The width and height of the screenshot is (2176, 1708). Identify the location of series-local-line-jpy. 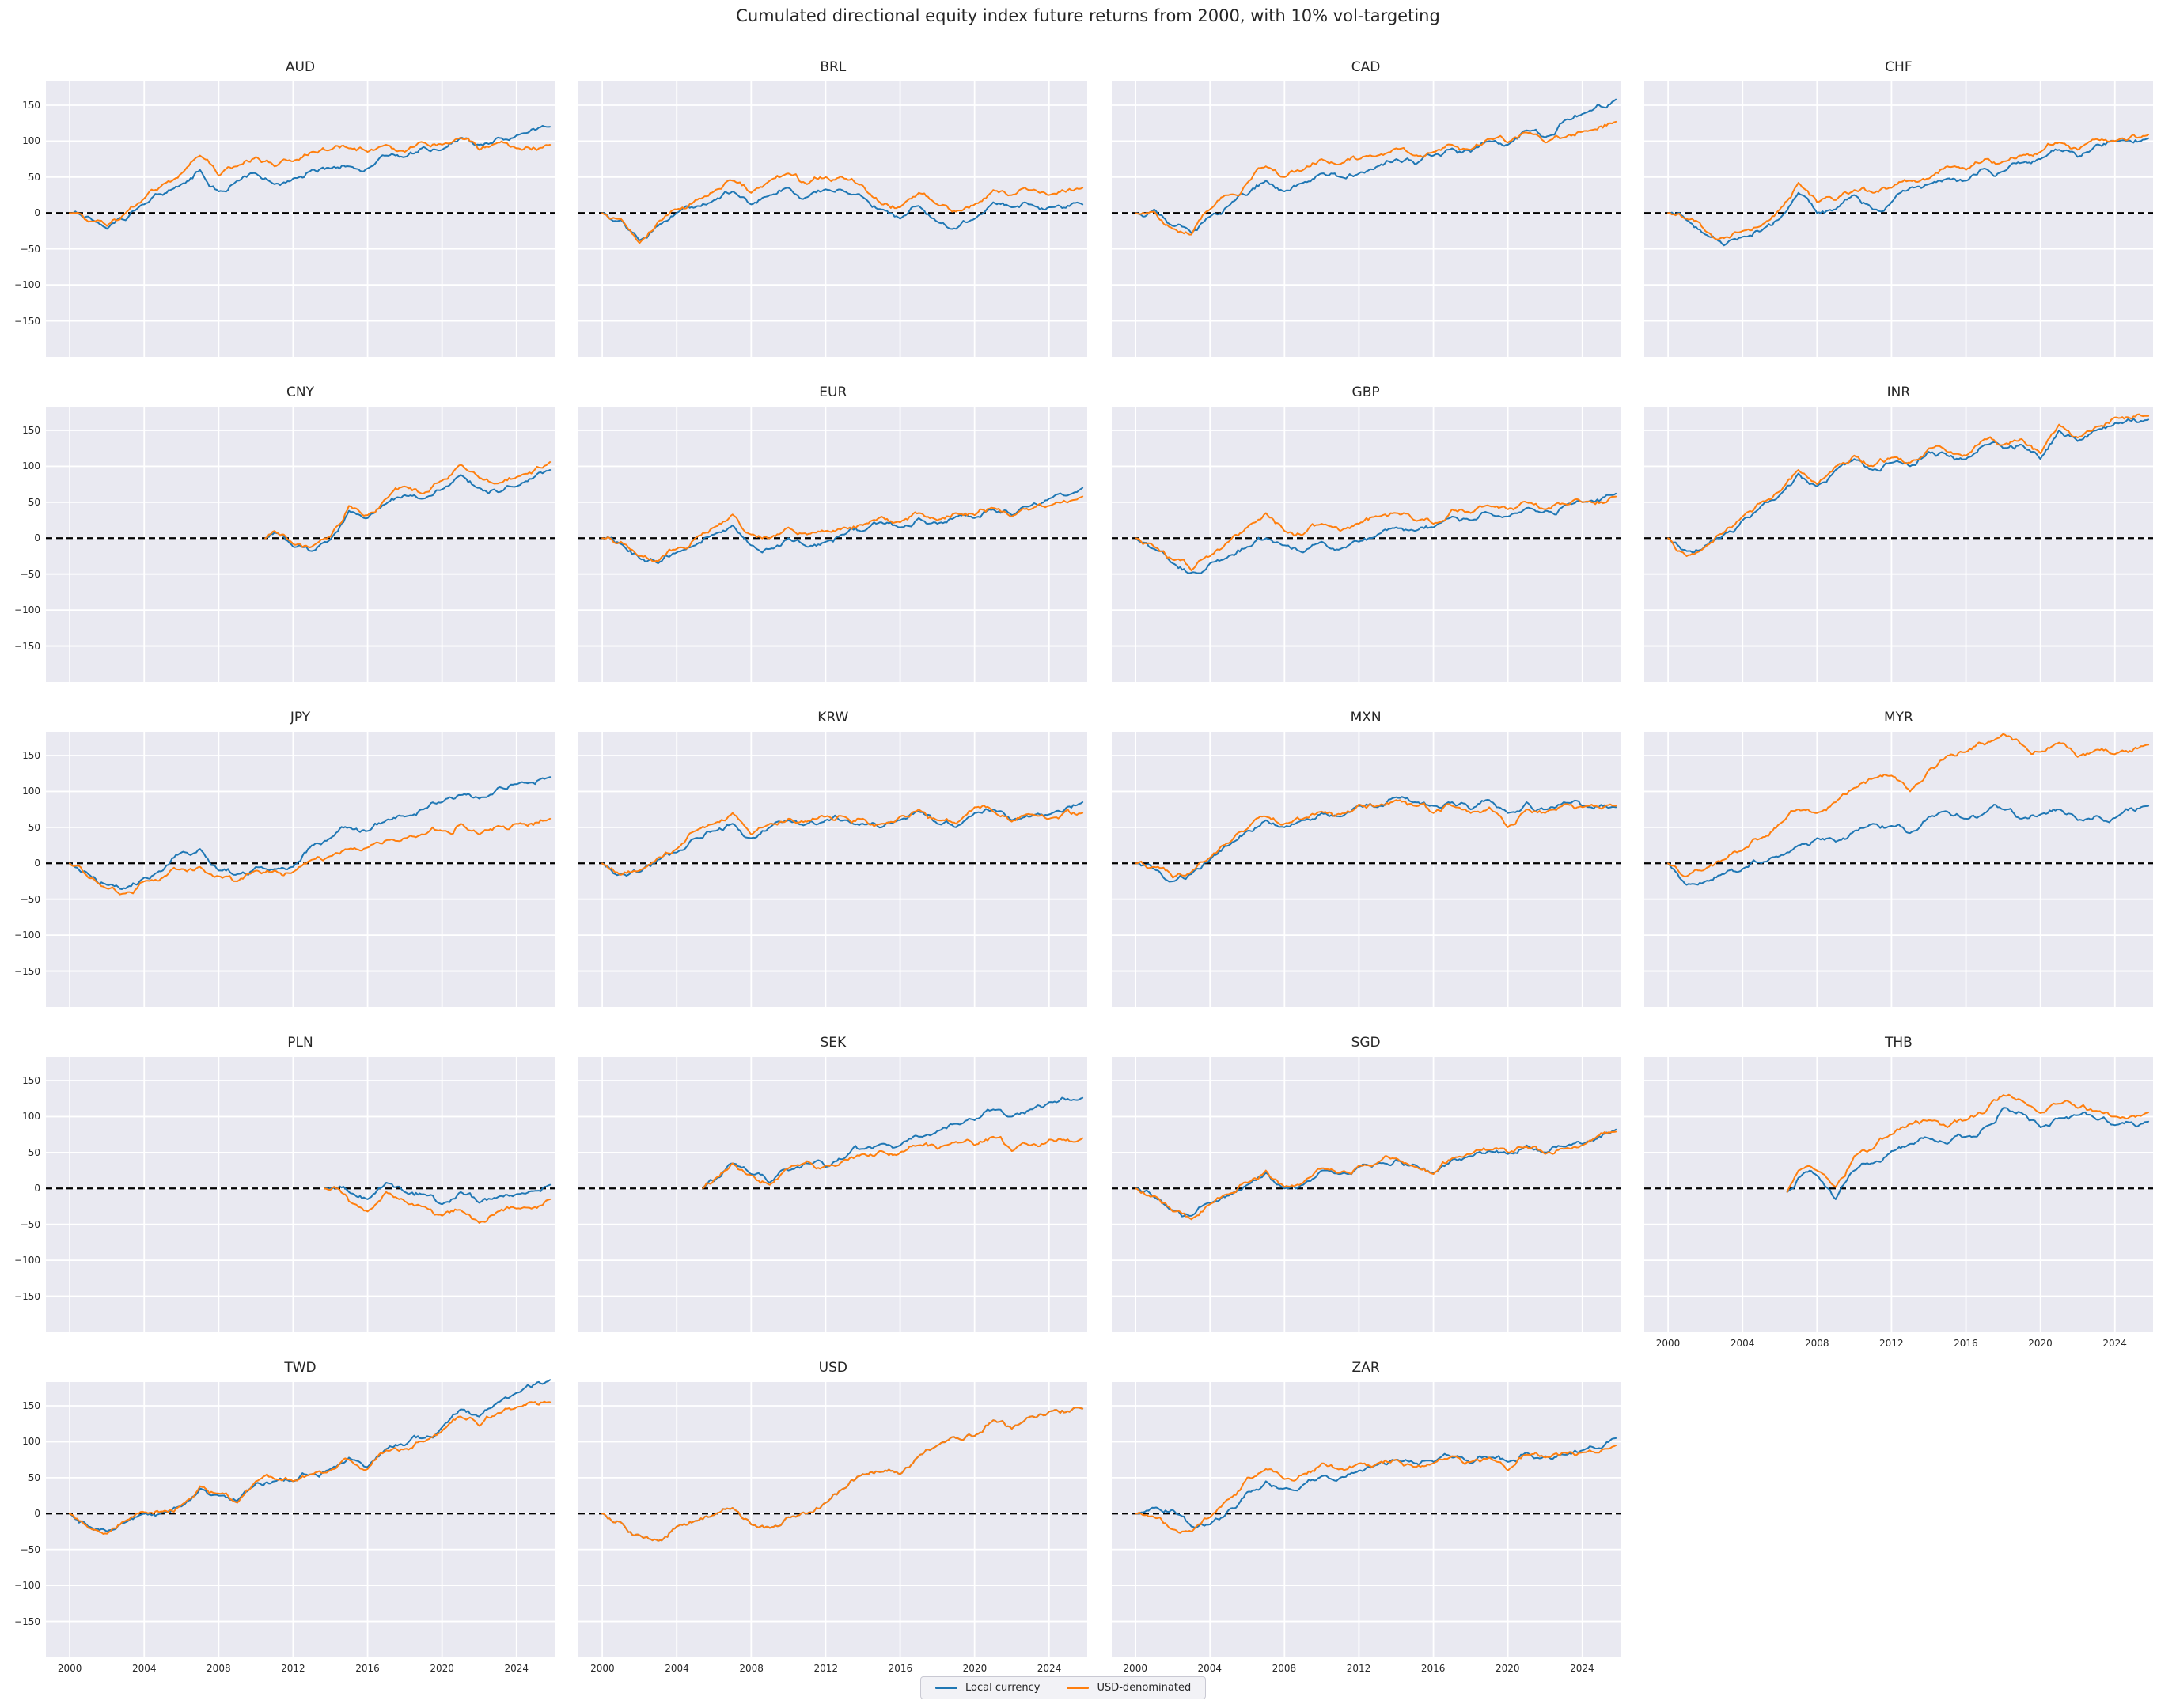
(310, 833).